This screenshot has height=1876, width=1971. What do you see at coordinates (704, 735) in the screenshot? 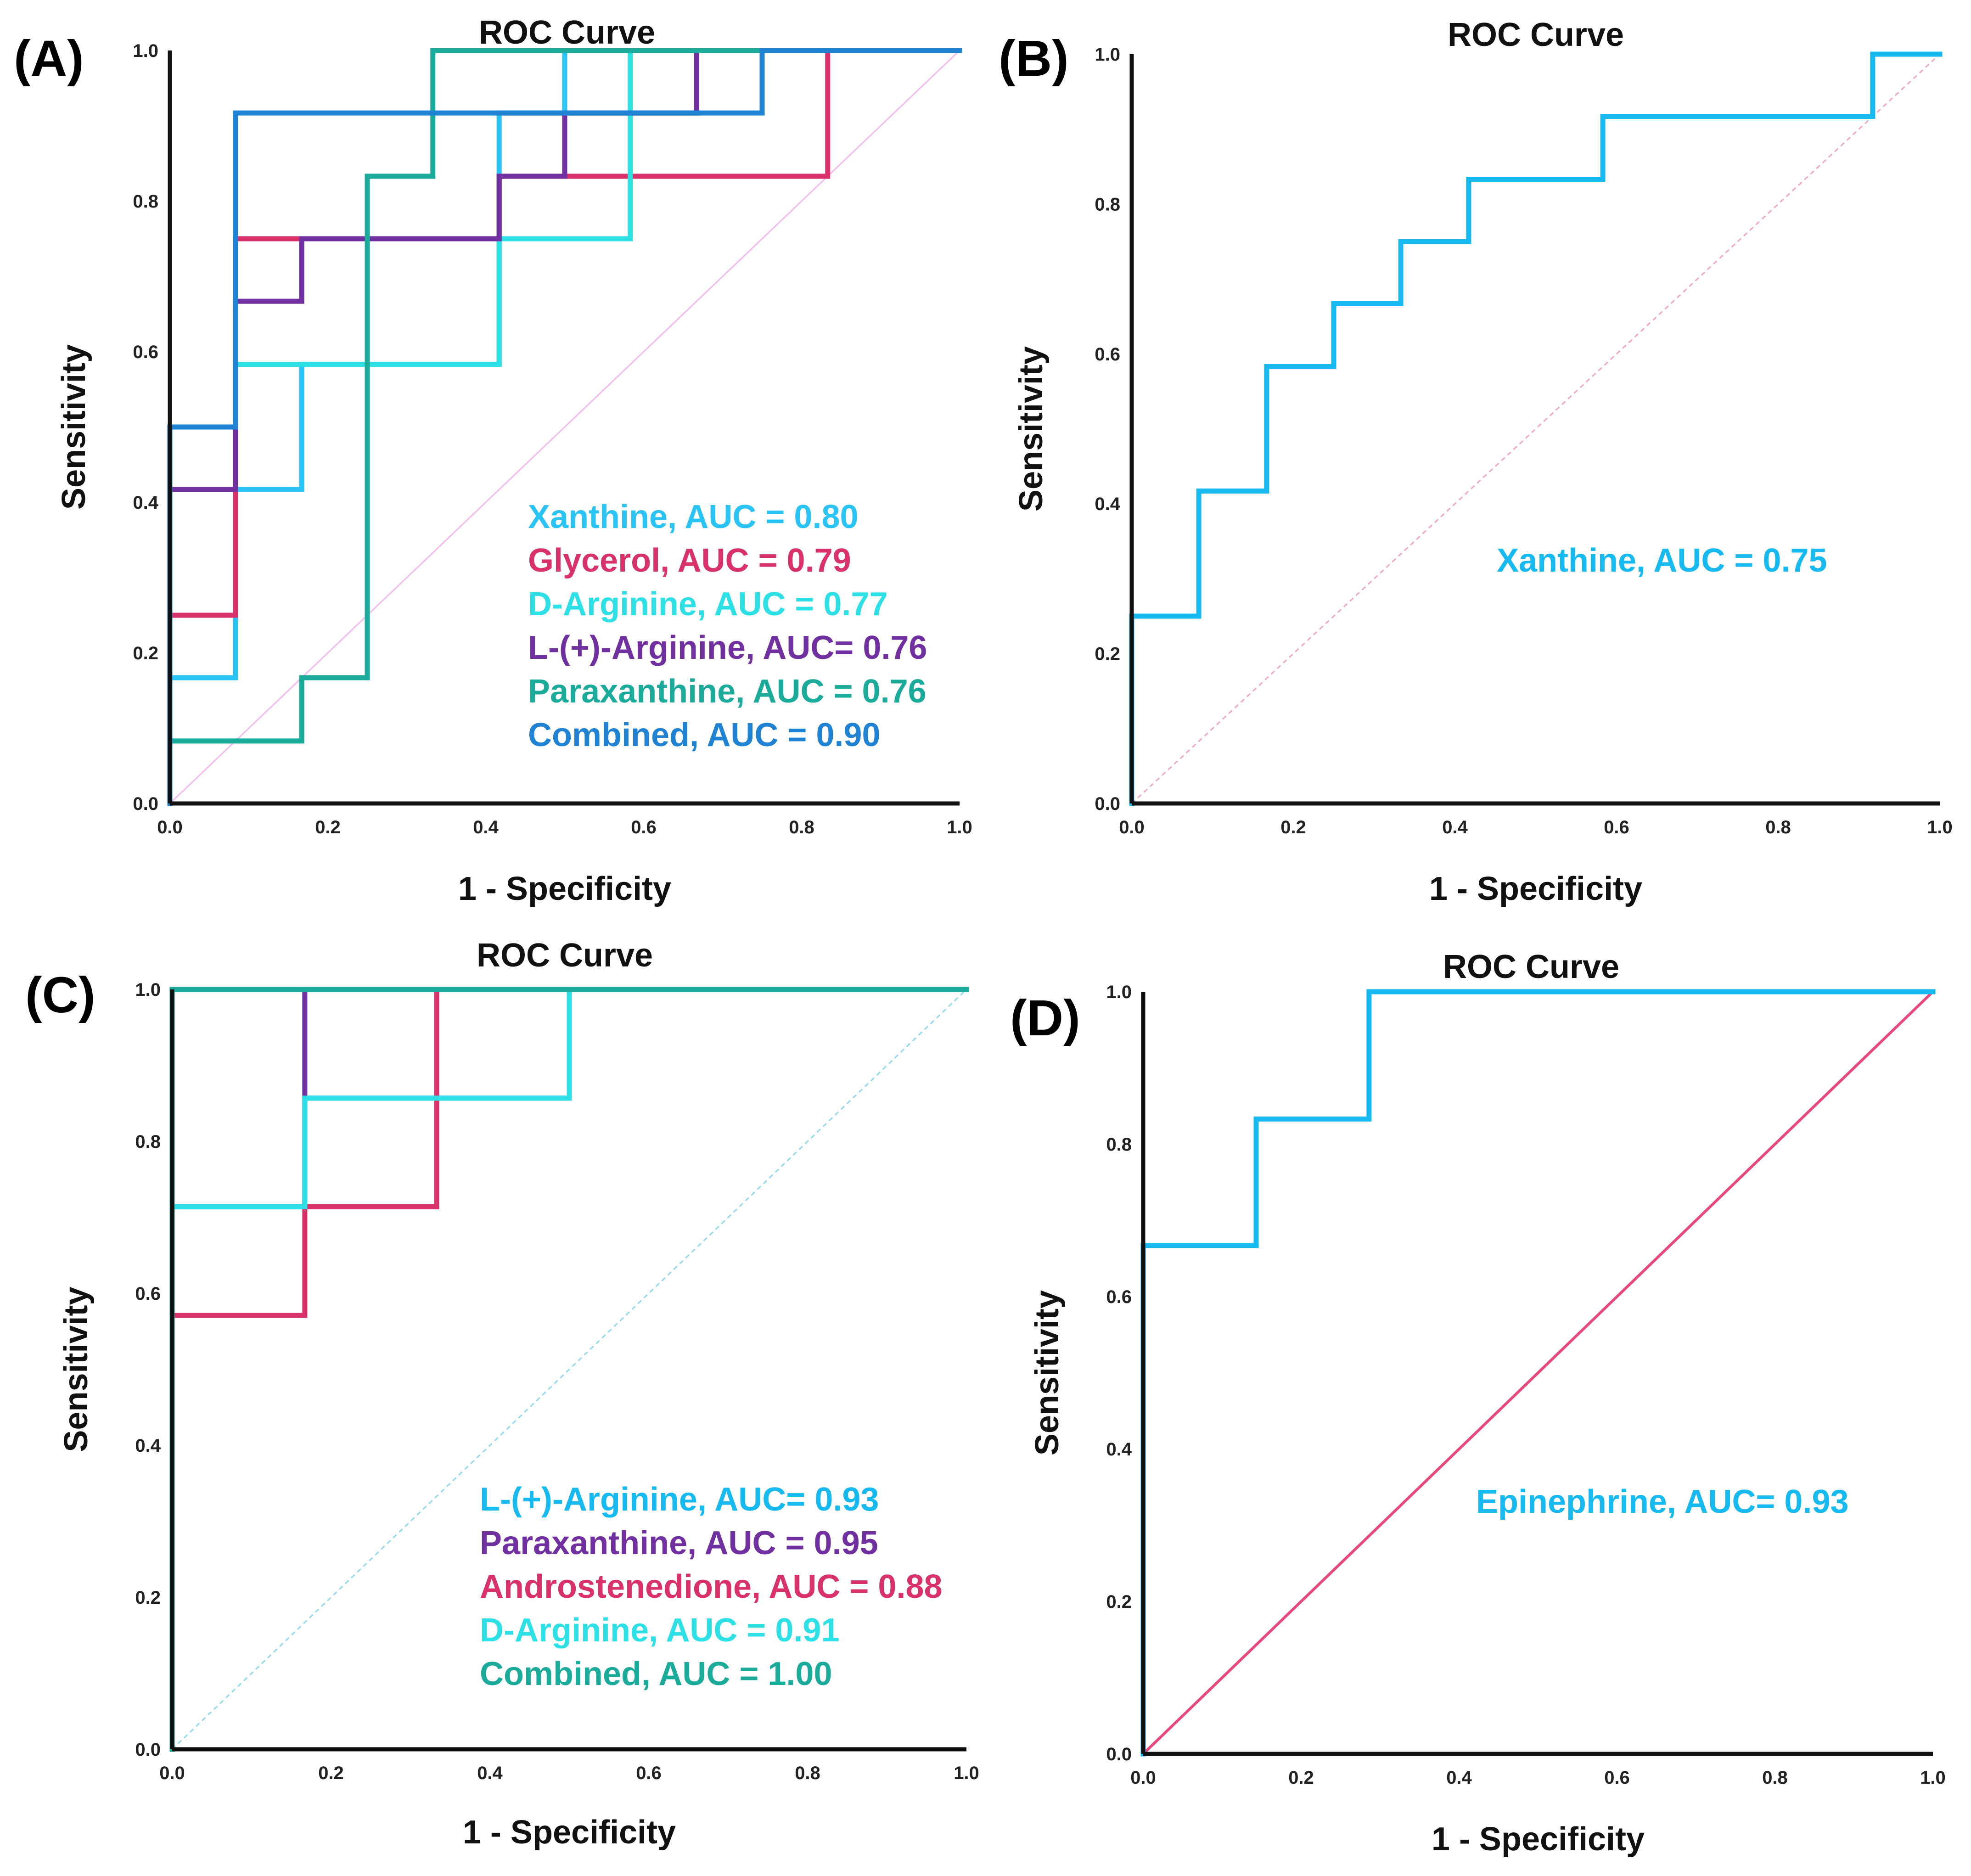
I see `legend-entry: Combined, AUC = 0.90` at bounding box center [704, 735].